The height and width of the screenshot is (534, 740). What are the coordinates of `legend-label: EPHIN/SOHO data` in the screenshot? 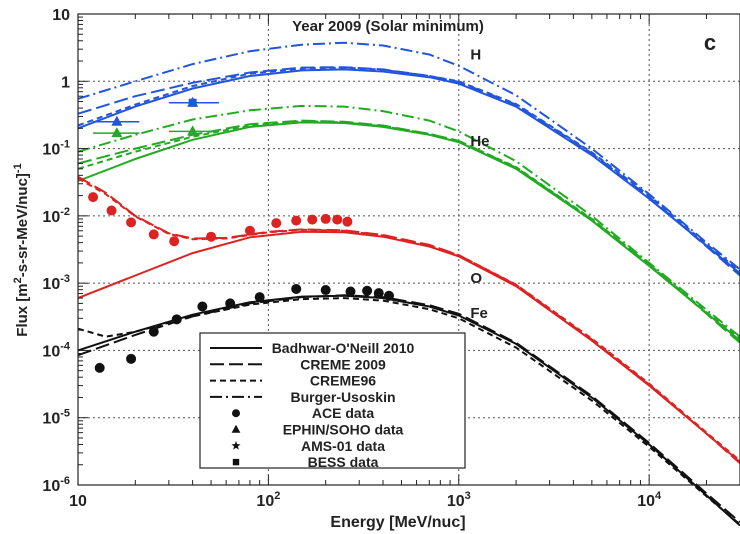 It's located at (343, 430).